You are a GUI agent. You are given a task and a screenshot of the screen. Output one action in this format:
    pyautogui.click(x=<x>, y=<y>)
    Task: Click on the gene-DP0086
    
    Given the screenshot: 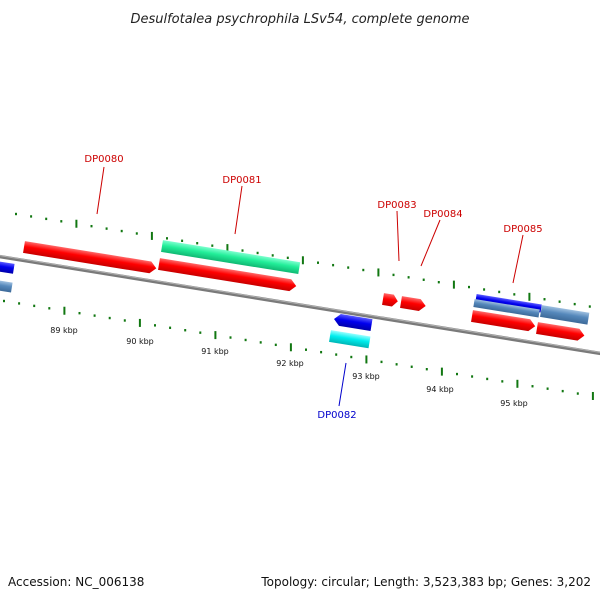 What is the action you would take?
    pyautogui.click(x=560, y=331)
    